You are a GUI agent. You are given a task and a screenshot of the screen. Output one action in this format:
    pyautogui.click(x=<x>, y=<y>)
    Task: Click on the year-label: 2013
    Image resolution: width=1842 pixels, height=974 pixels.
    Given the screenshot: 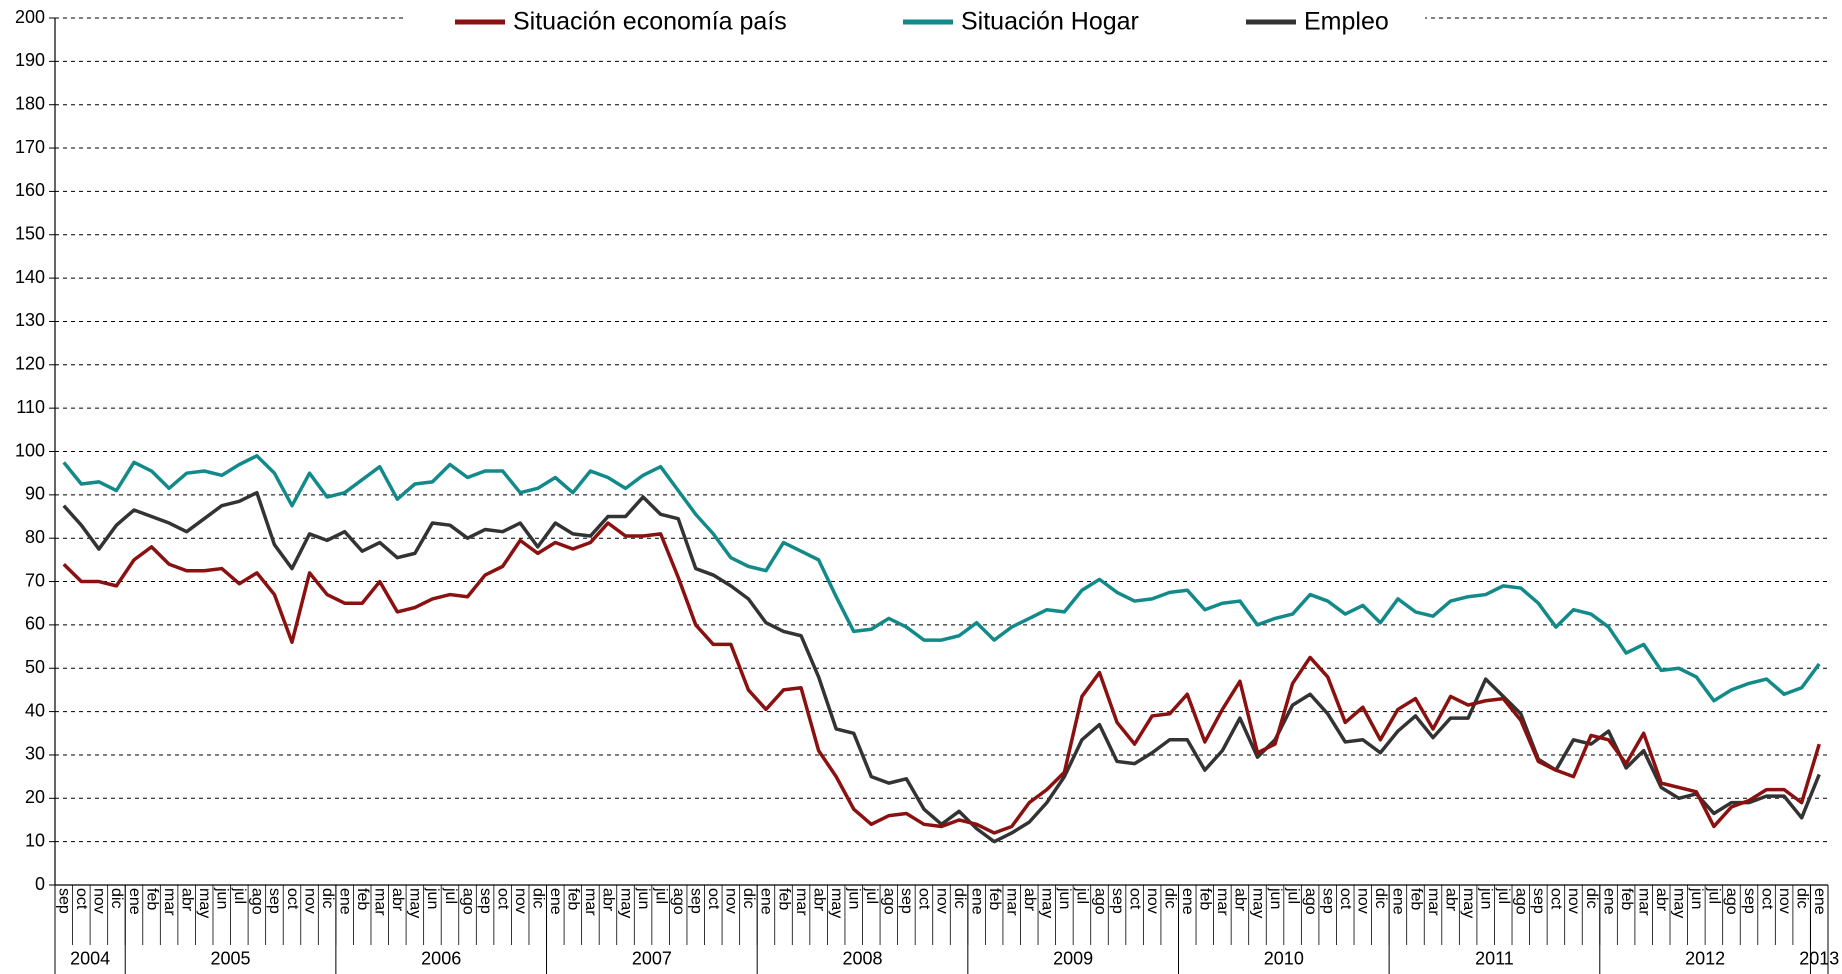 What is the action you would take?
    pyautogui.click(x=1819, y=958)
    